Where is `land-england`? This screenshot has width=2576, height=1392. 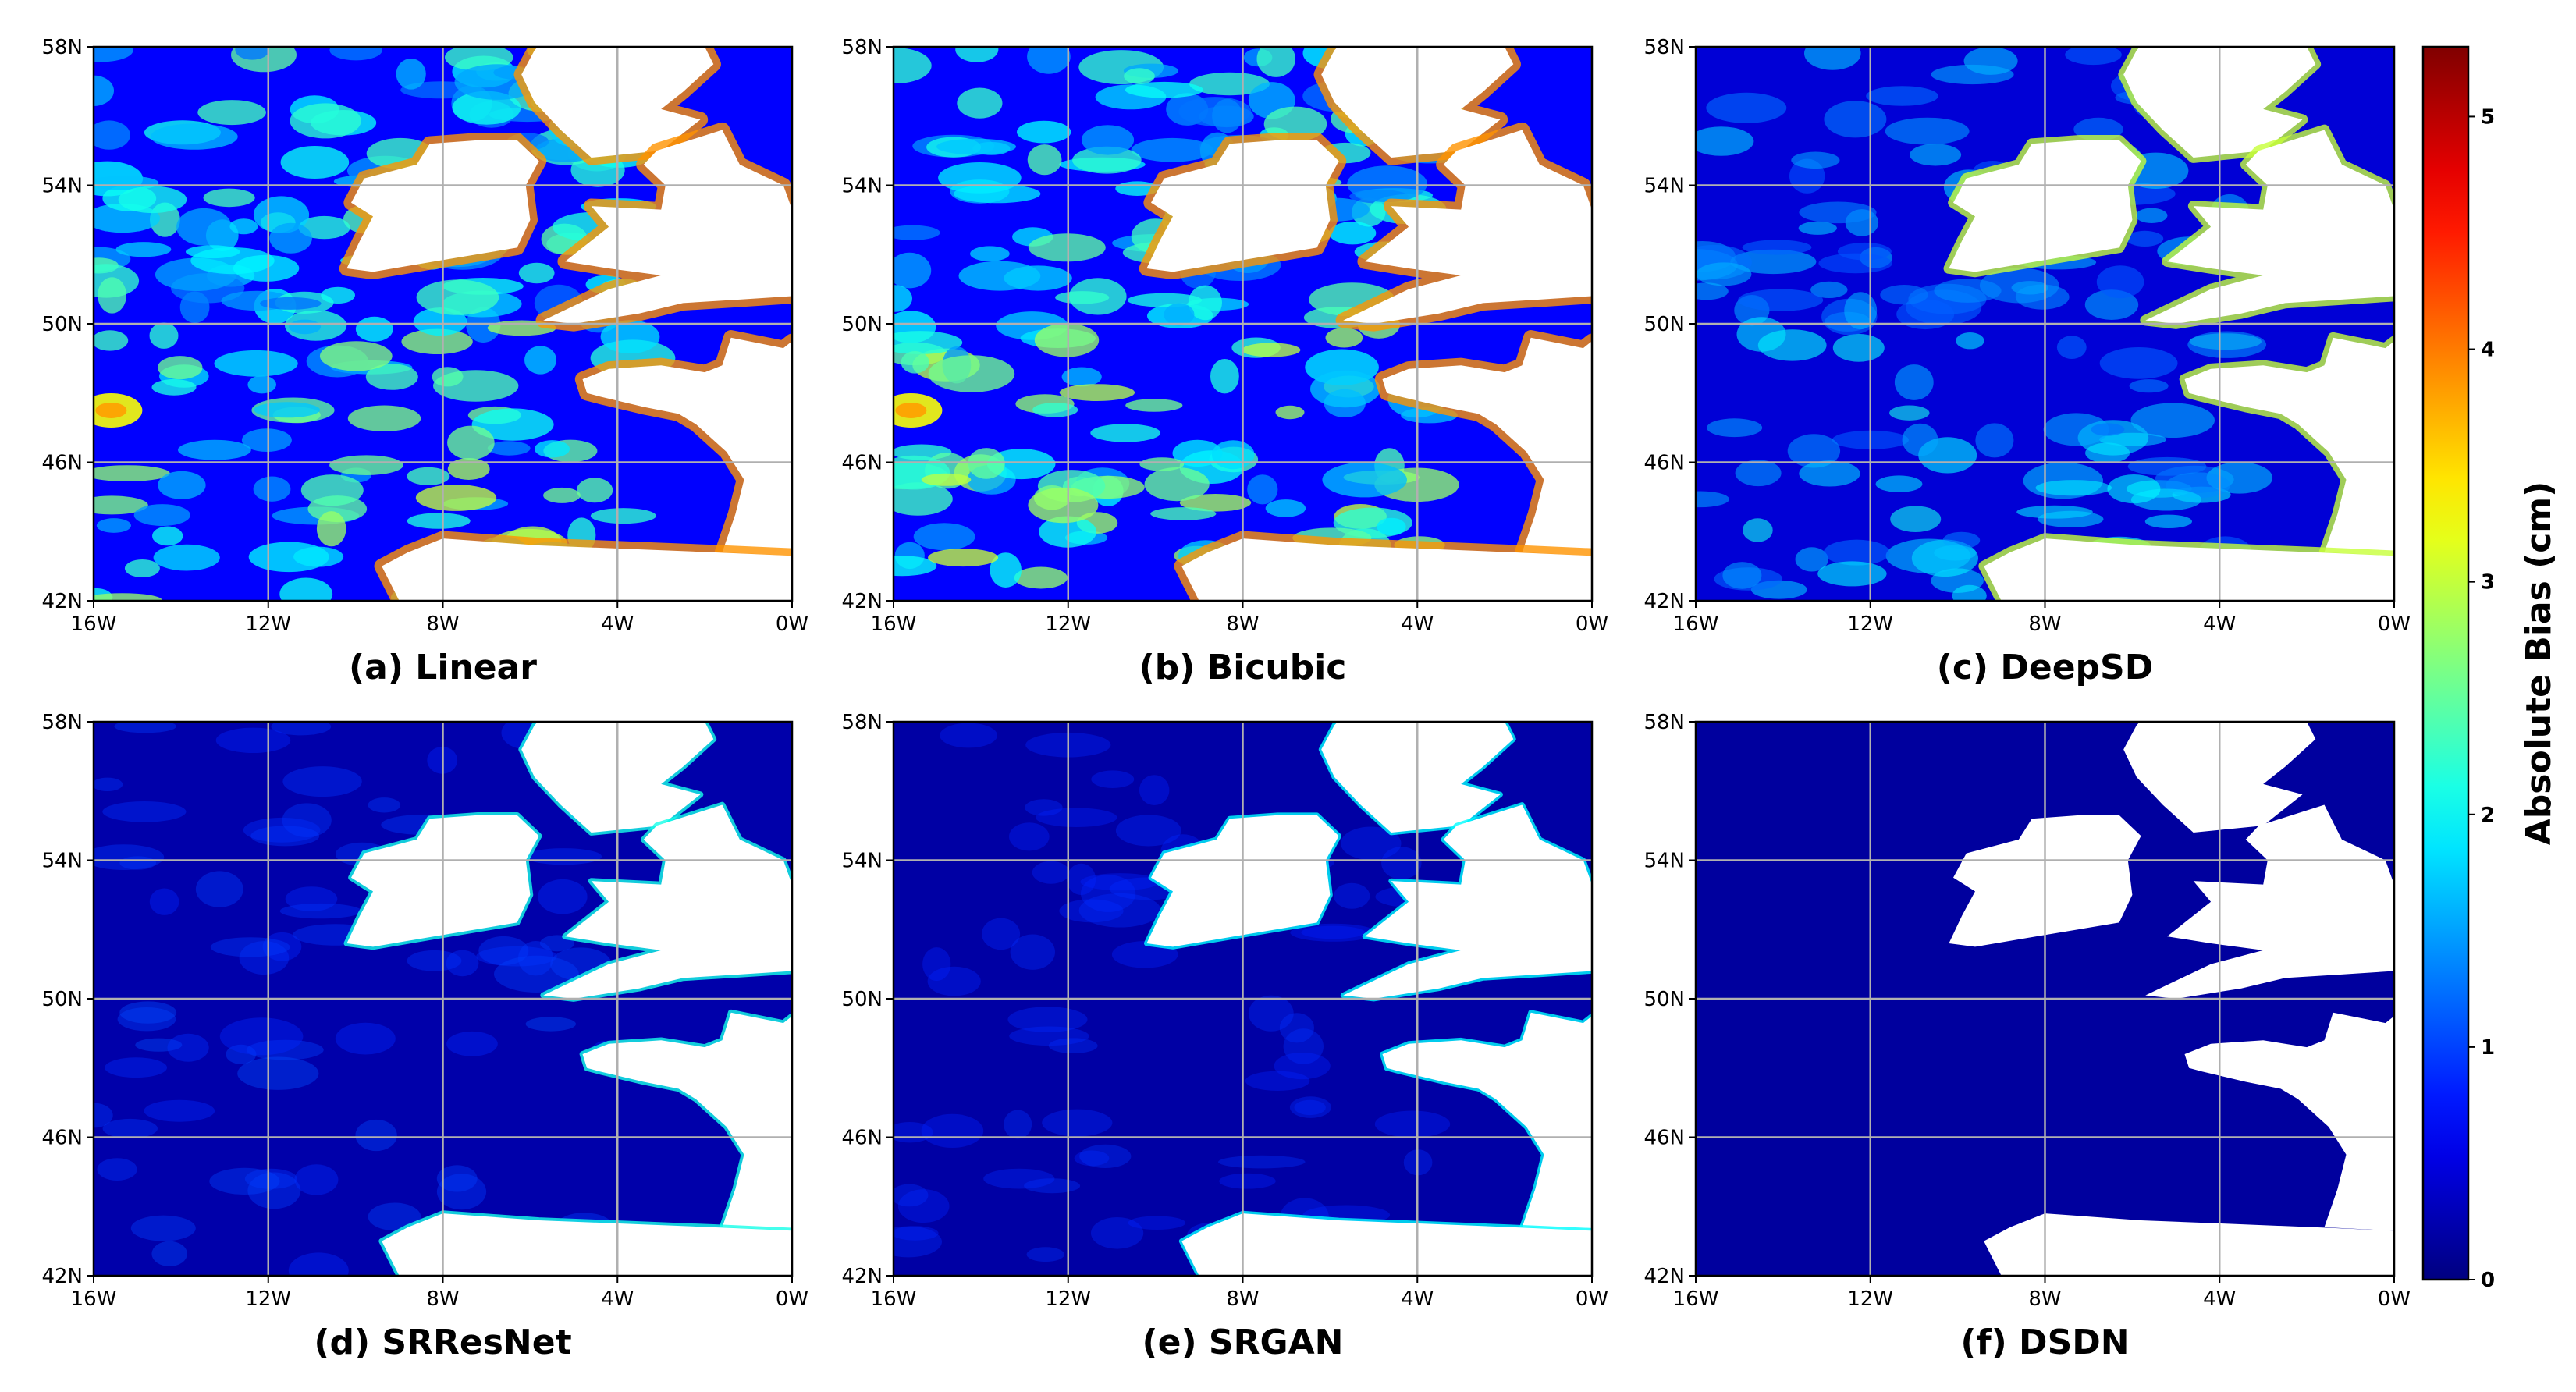 land-england is located at coordinates (667, 227).